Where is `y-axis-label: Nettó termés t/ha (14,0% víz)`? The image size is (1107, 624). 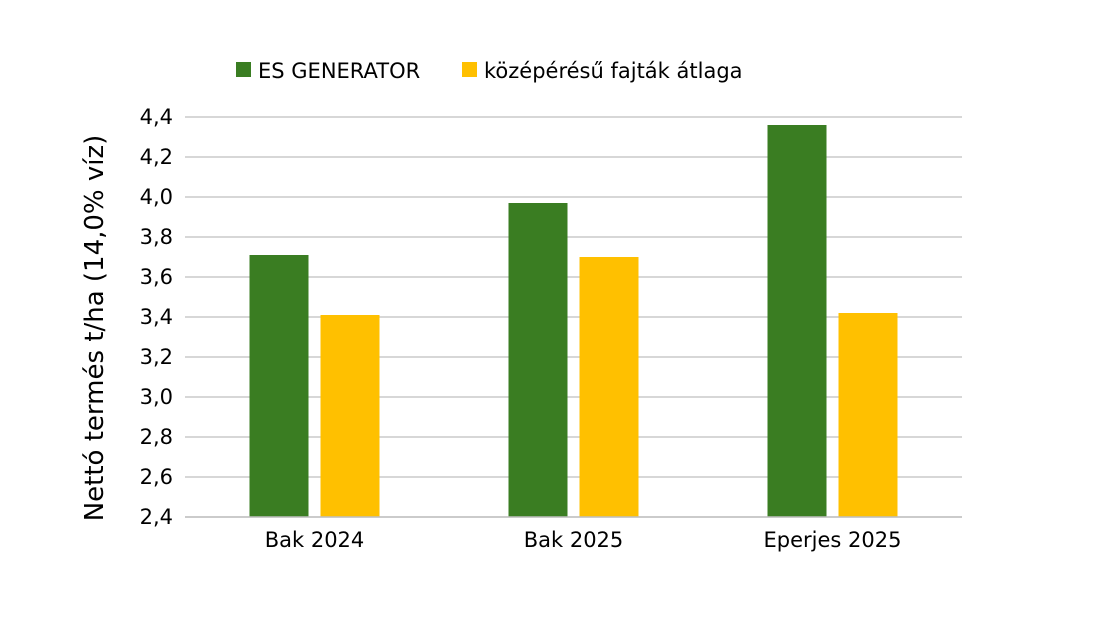 y-axis-label: Nettó termés t/ha (14,0% víz) is located at coordinates (95, 328).